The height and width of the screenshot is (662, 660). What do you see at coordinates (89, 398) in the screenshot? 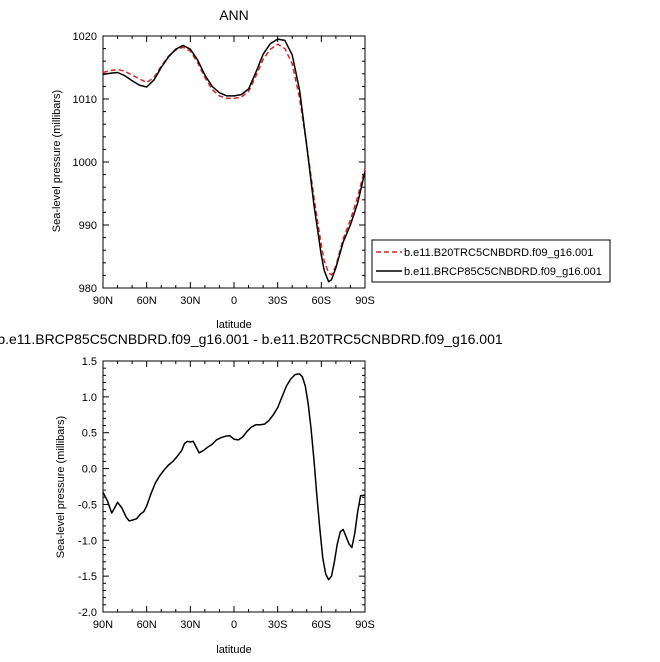
I see `bottom-ytick-label: 1.0` at bounding box center [89, 398].